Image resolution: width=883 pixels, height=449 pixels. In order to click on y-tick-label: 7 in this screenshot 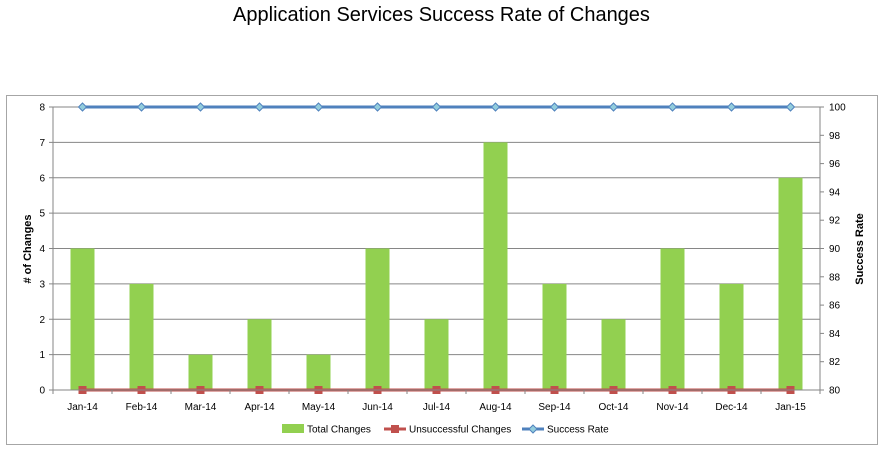, I will do `click(42, 143)`.